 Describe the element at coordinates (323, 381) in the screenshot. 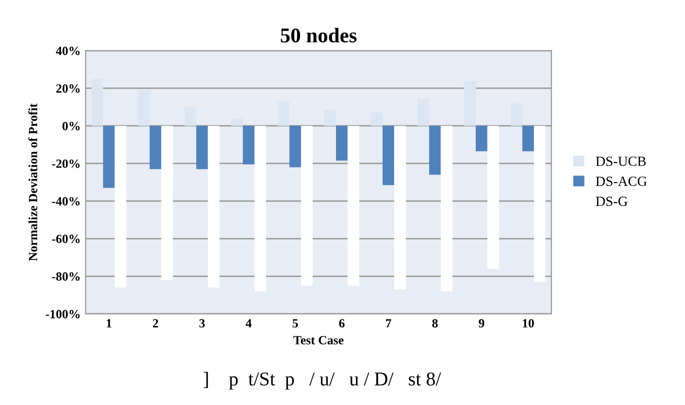

I see `text: ] p t/St p / u/ u / D/ st 8/` at that location.